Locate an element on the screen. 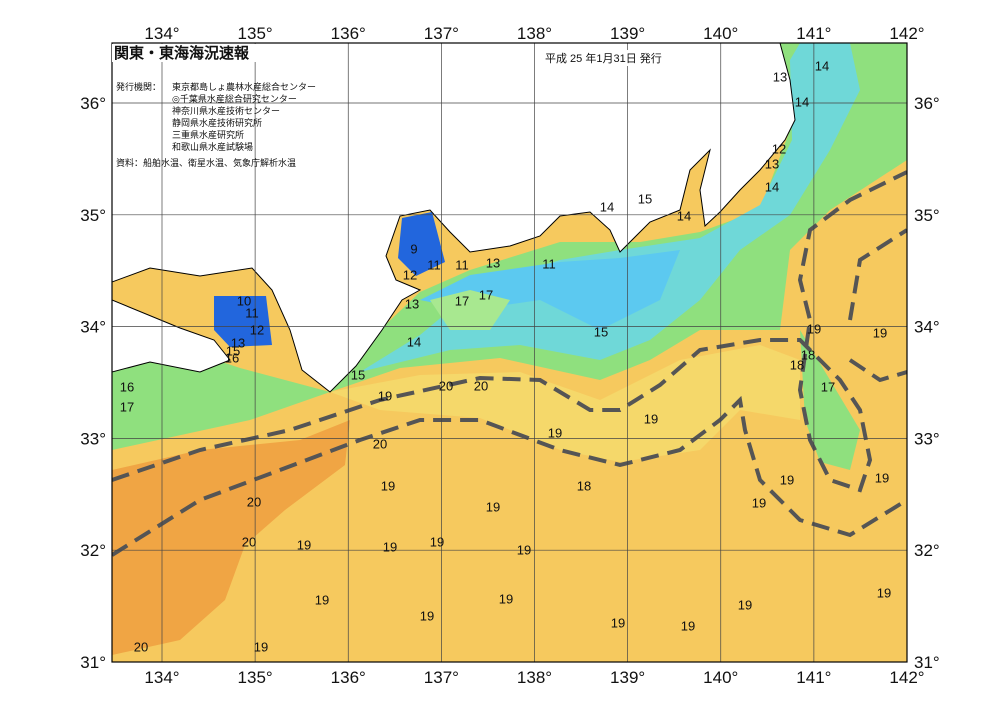  lat-label-right: 36° is located at coordinates (927, 103).